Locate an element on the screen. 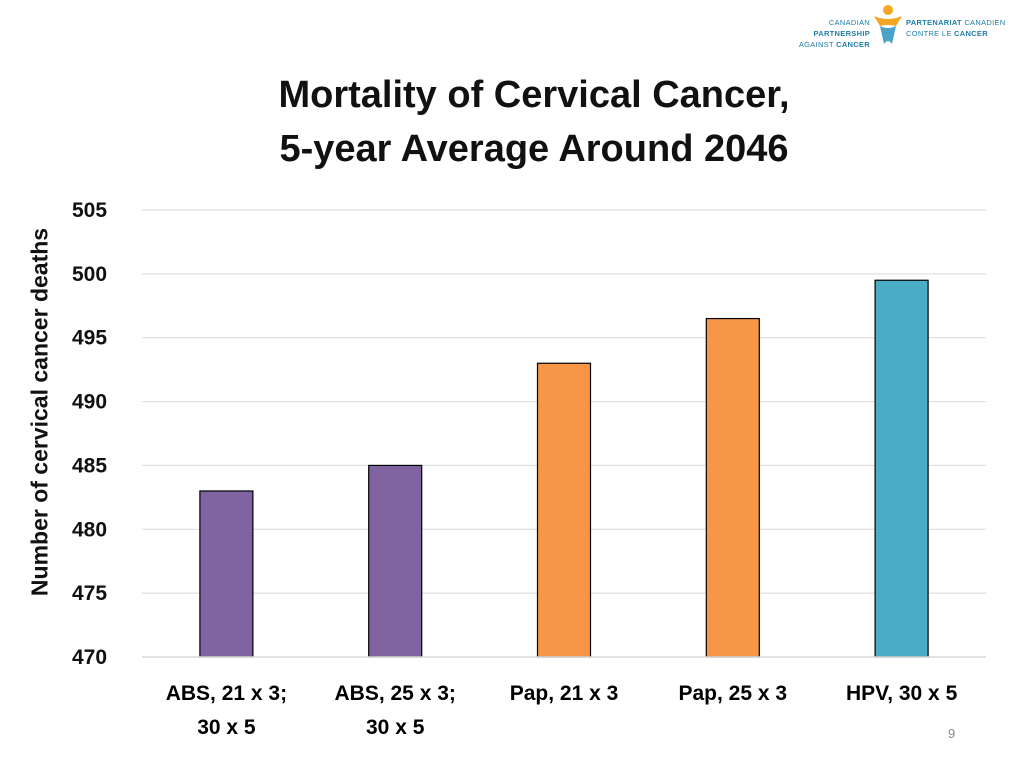 This screenshot has height=768, width=1024. logo-french-line-2: CONTRE LE CANCER is located at coordinates (947, 33).